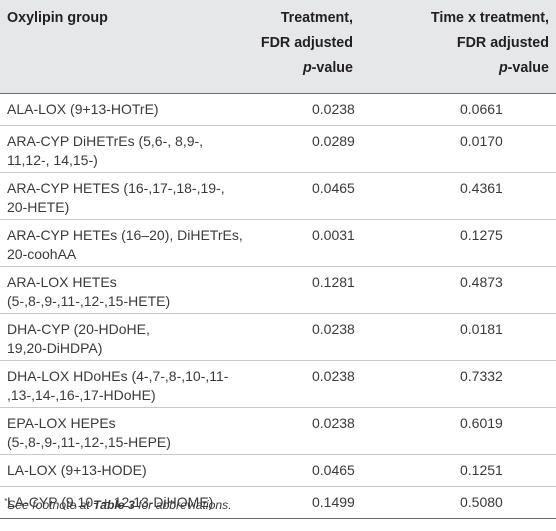 The image size is (556, 531). I want to click on header-treatment: Treatment, FDR adjusted p-value, so click(307, 43).